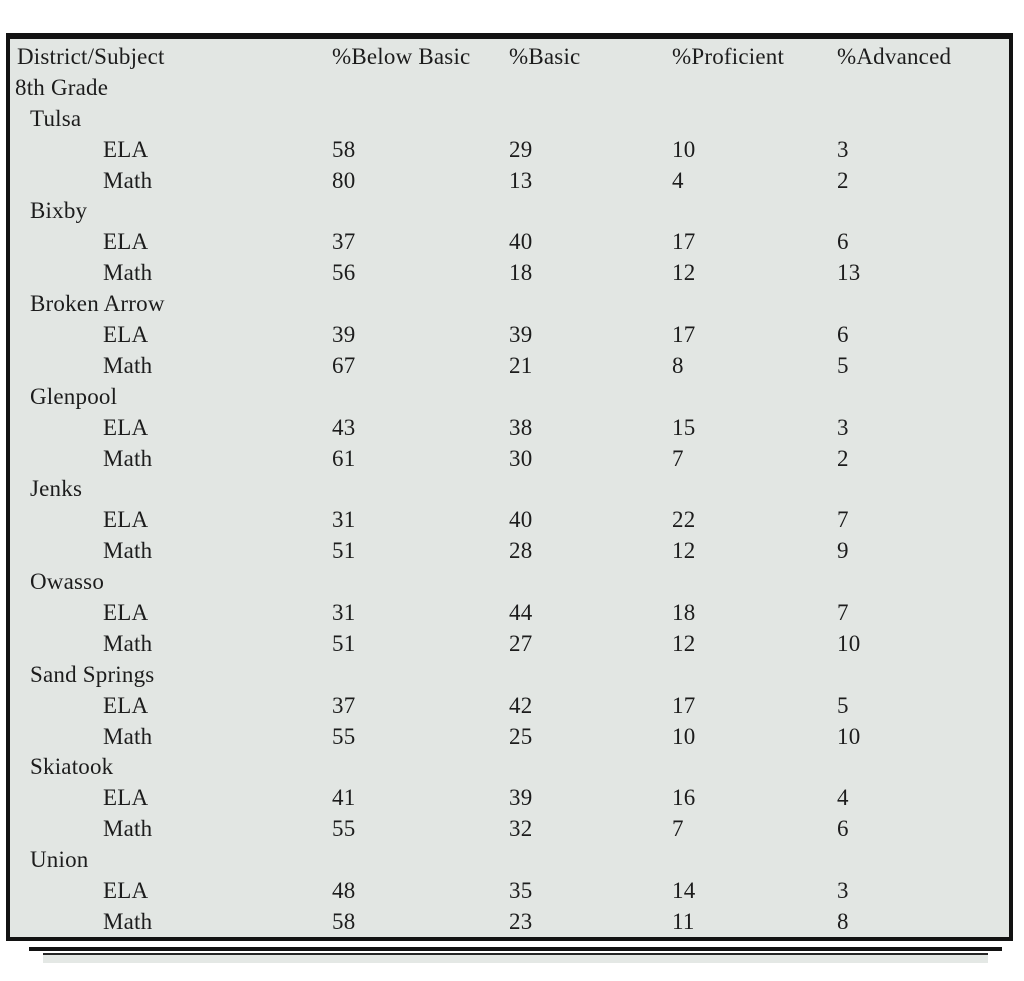  Describe the element at coordinates (67, 582) in the screenshot. I see `district-label: Owasso` at that location.